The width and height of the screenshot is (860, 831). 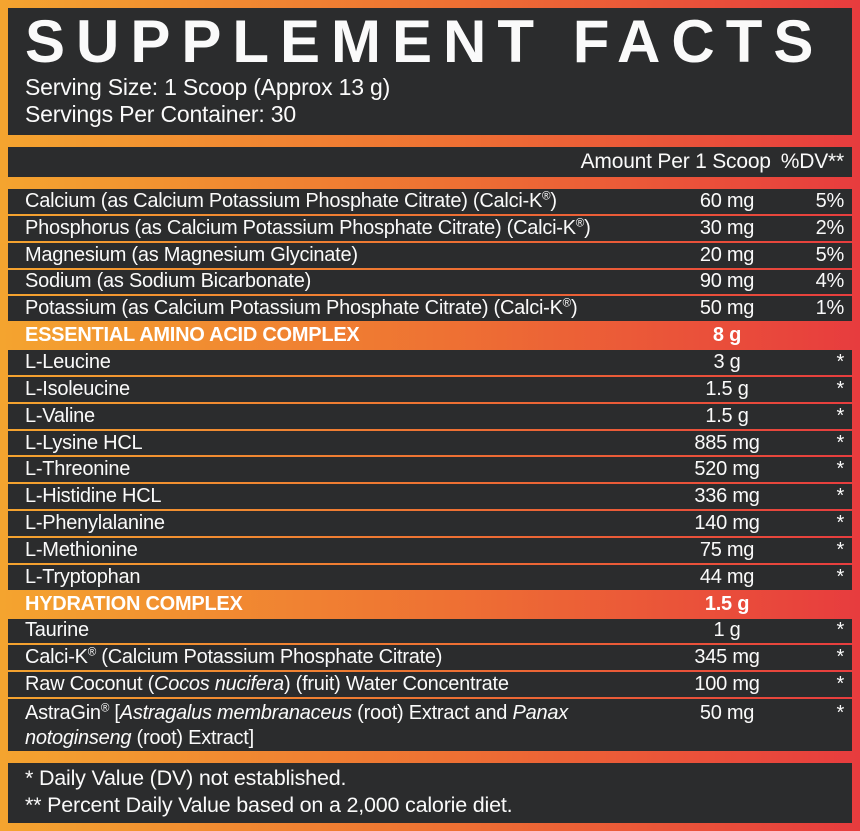 I want to click on ingredient-amount: 30 mg, so click(x=727, y=227).